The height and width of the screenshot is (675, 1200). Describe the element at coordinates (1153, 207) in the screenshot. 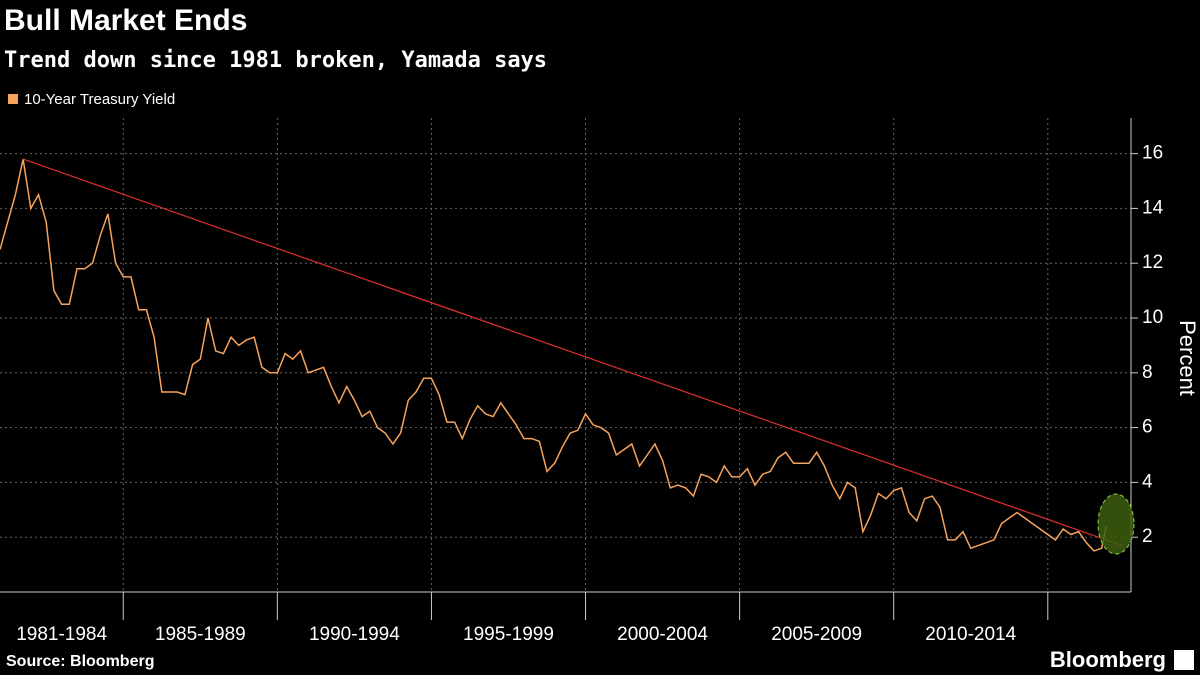

I see `y-tick-label: 14` at that location.